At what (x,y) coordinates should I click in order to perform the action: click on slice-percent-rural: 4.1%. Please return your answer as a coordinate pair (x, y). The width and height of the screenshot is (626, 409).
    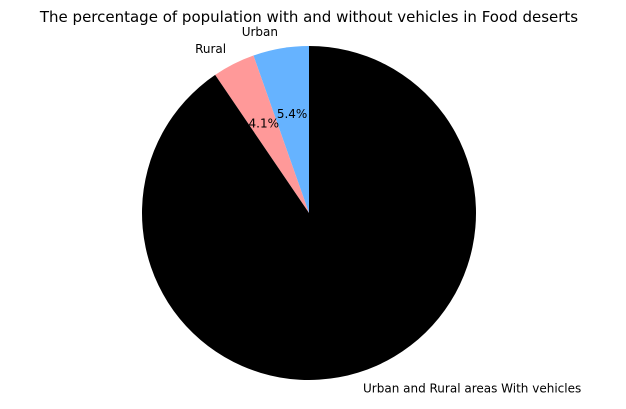
    Looking at the image, I should click on (264, 124).